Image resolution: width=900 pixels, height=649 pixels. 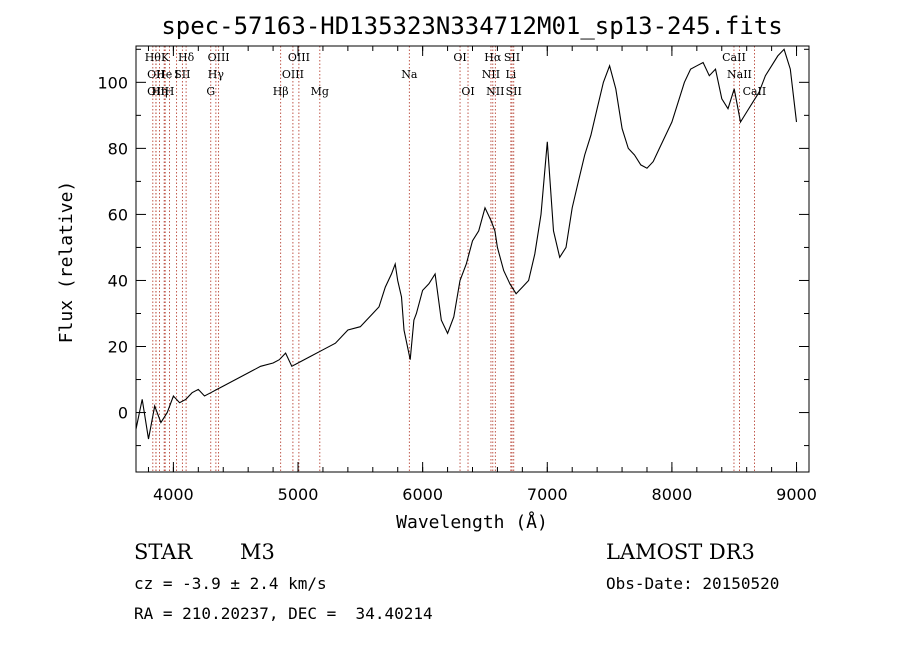 I want to click on object-type: STAR, so click(x=163, y=552).